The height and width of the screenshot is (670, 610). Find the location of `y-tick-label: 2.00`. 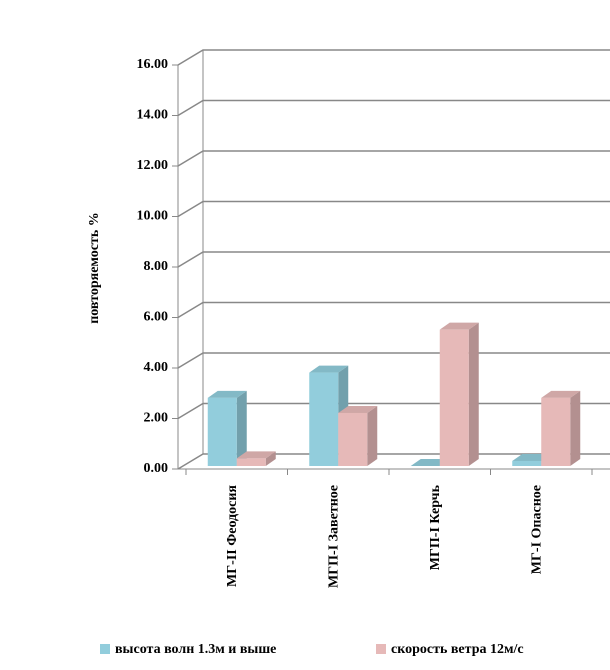

y-tick-label: 2.00 is located at coordinates (156, 418).